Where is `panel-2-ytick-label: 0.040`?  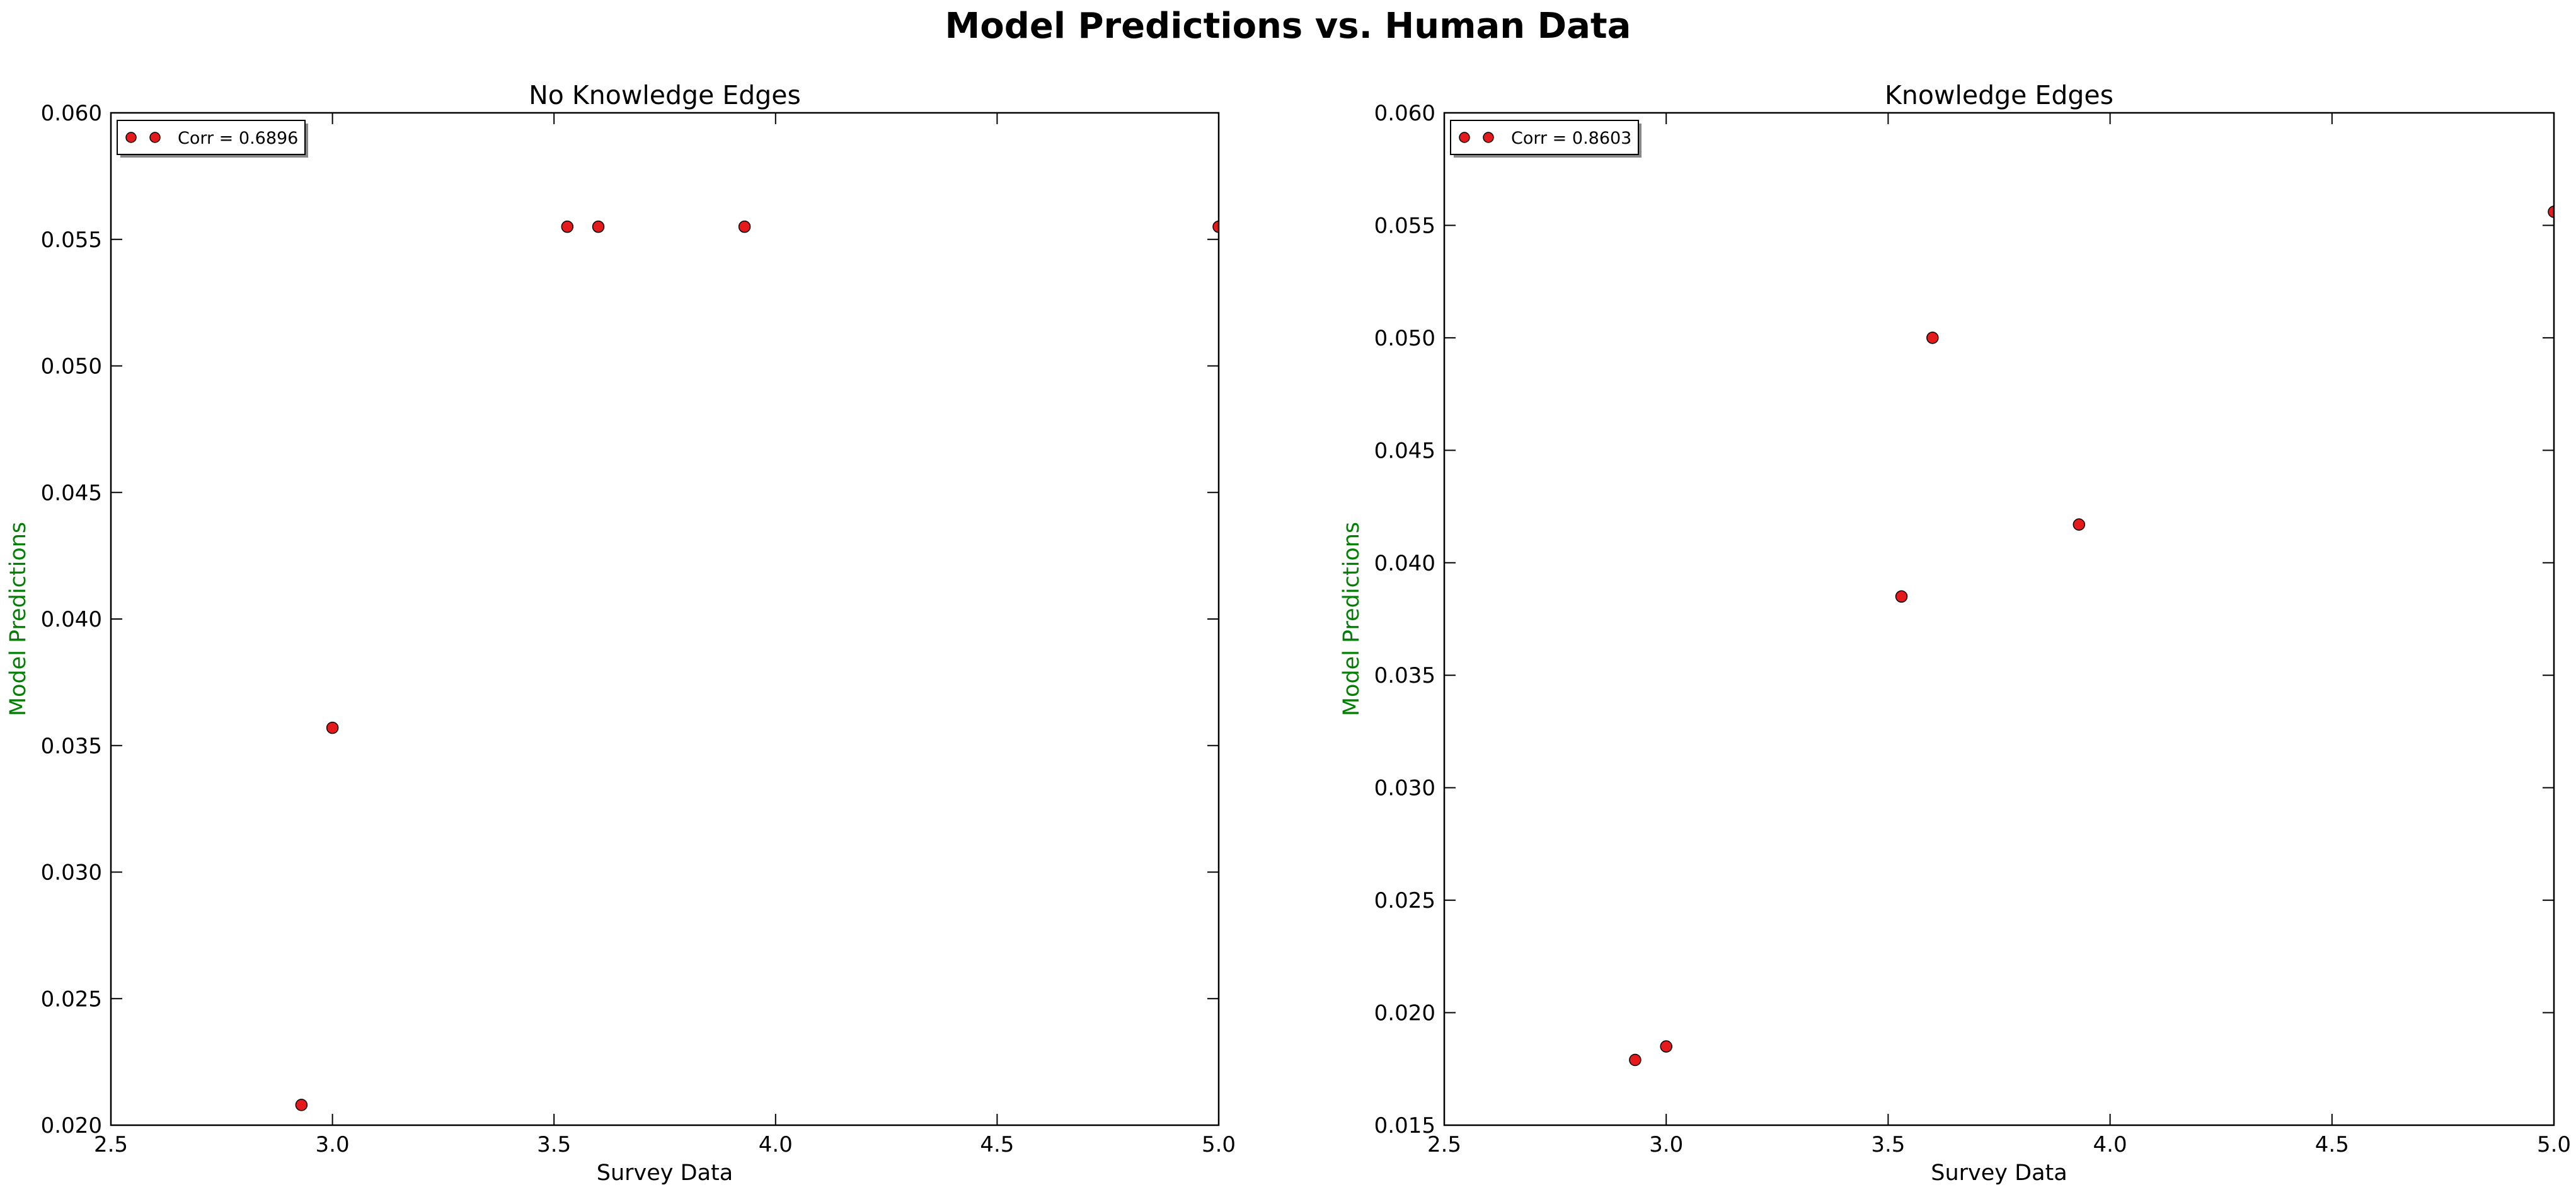 panel-2-ytick-label: 0.040 is located at coordinates (1404, 564).